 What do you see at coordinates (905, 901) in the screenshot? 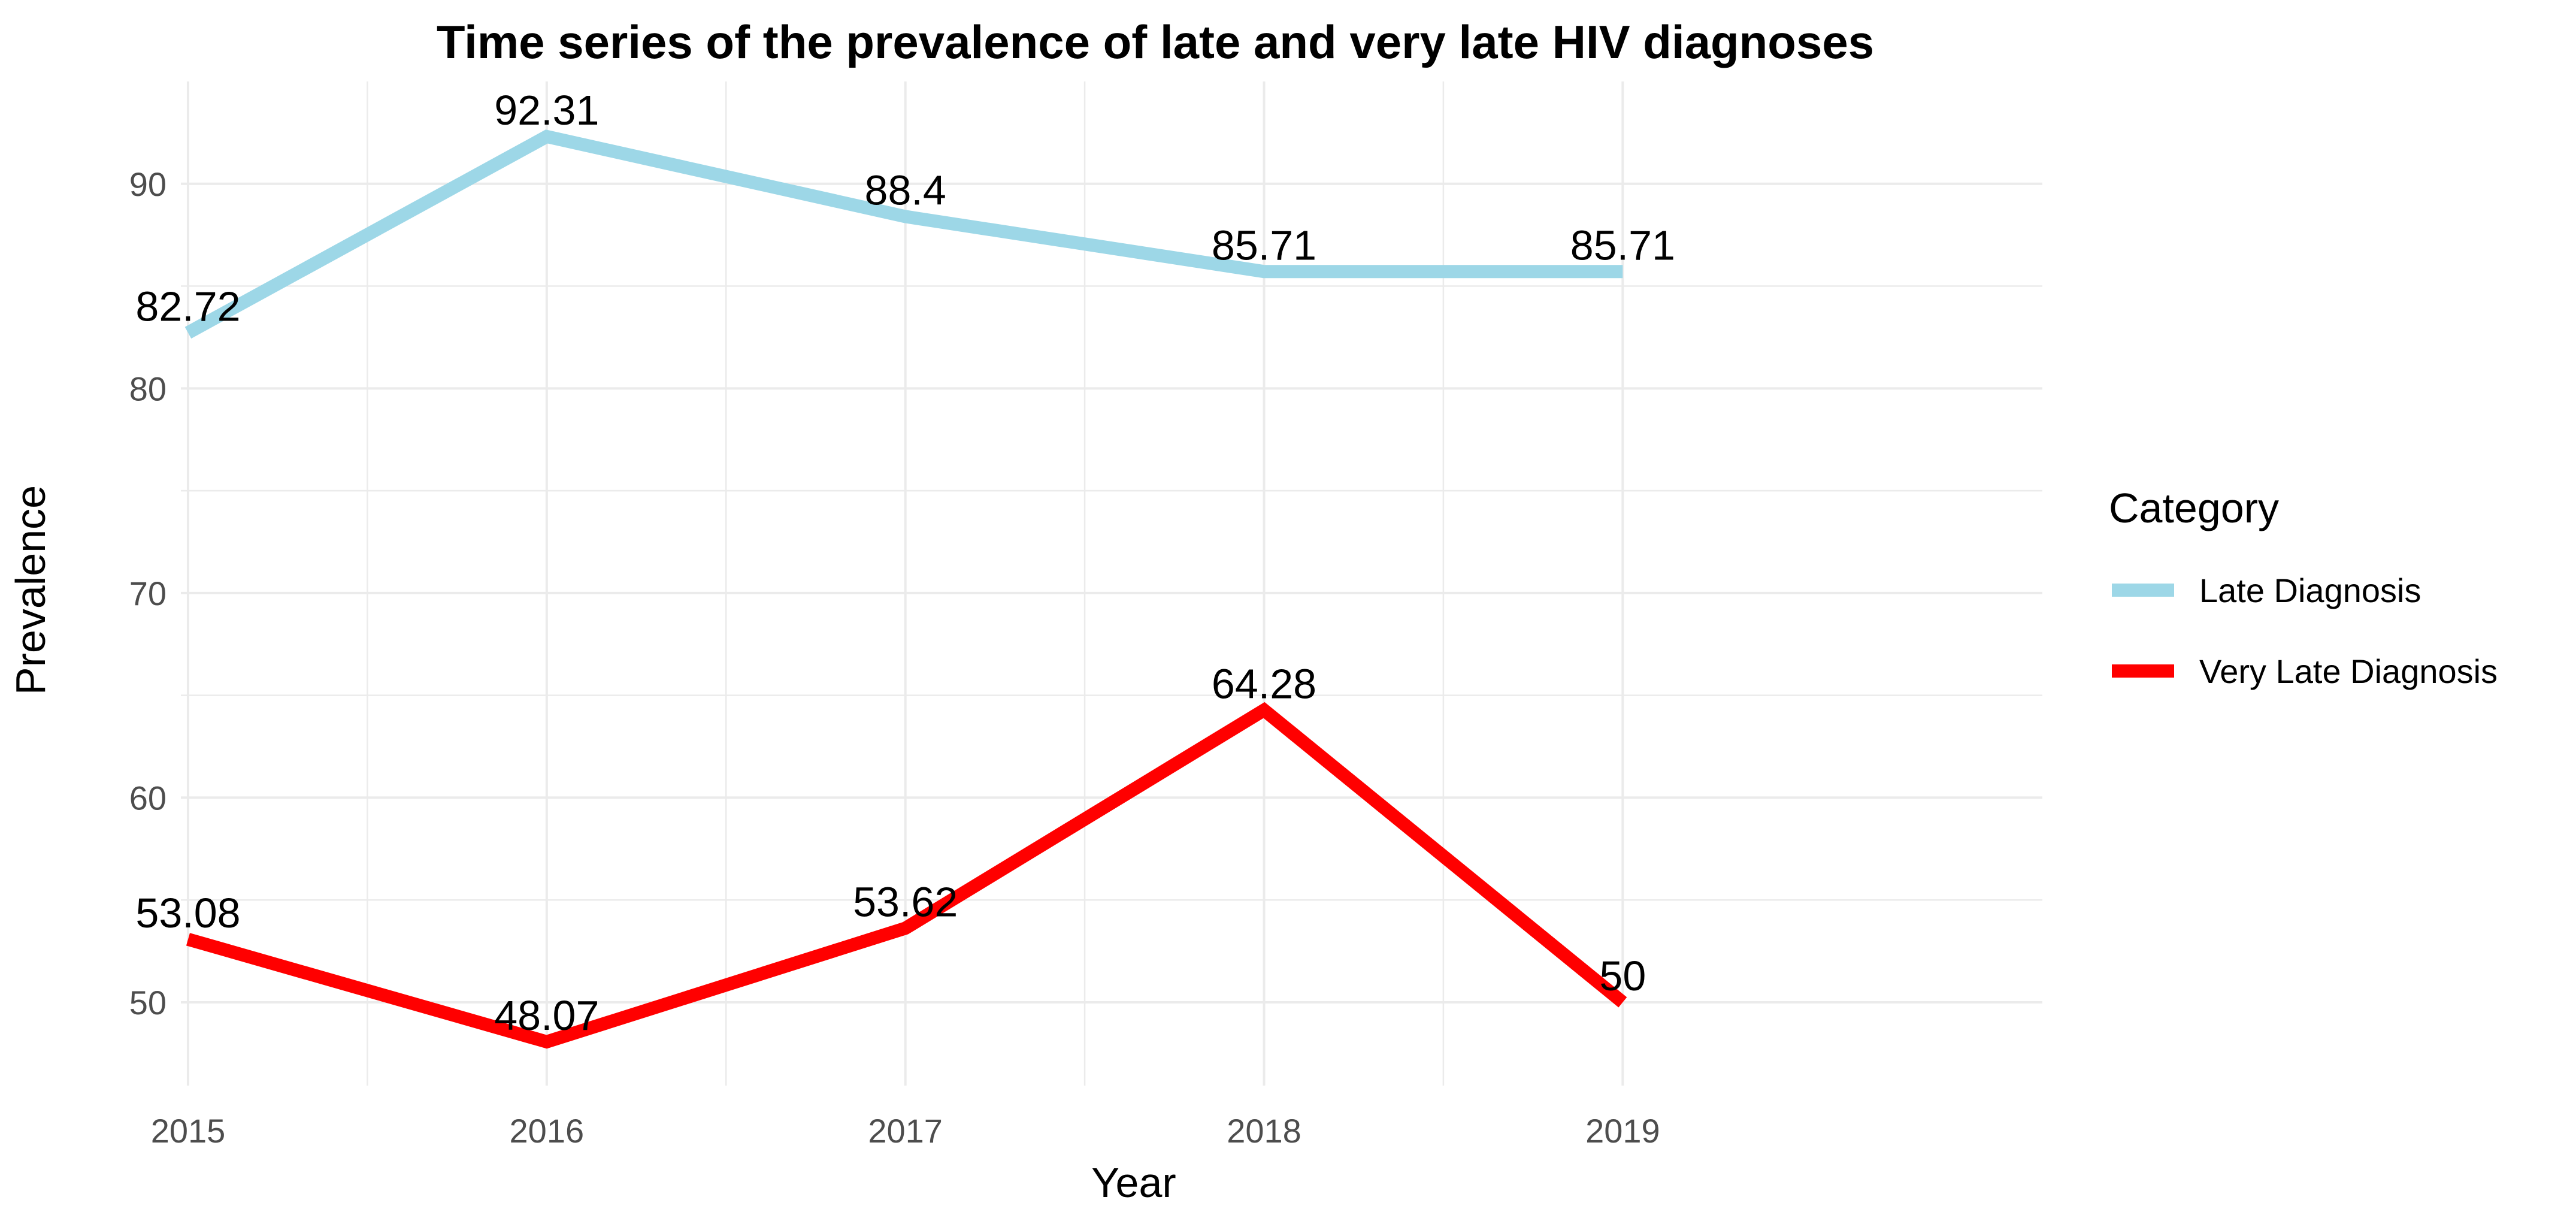
I see `data-label: 53.62` at bounding box center [905, 901].